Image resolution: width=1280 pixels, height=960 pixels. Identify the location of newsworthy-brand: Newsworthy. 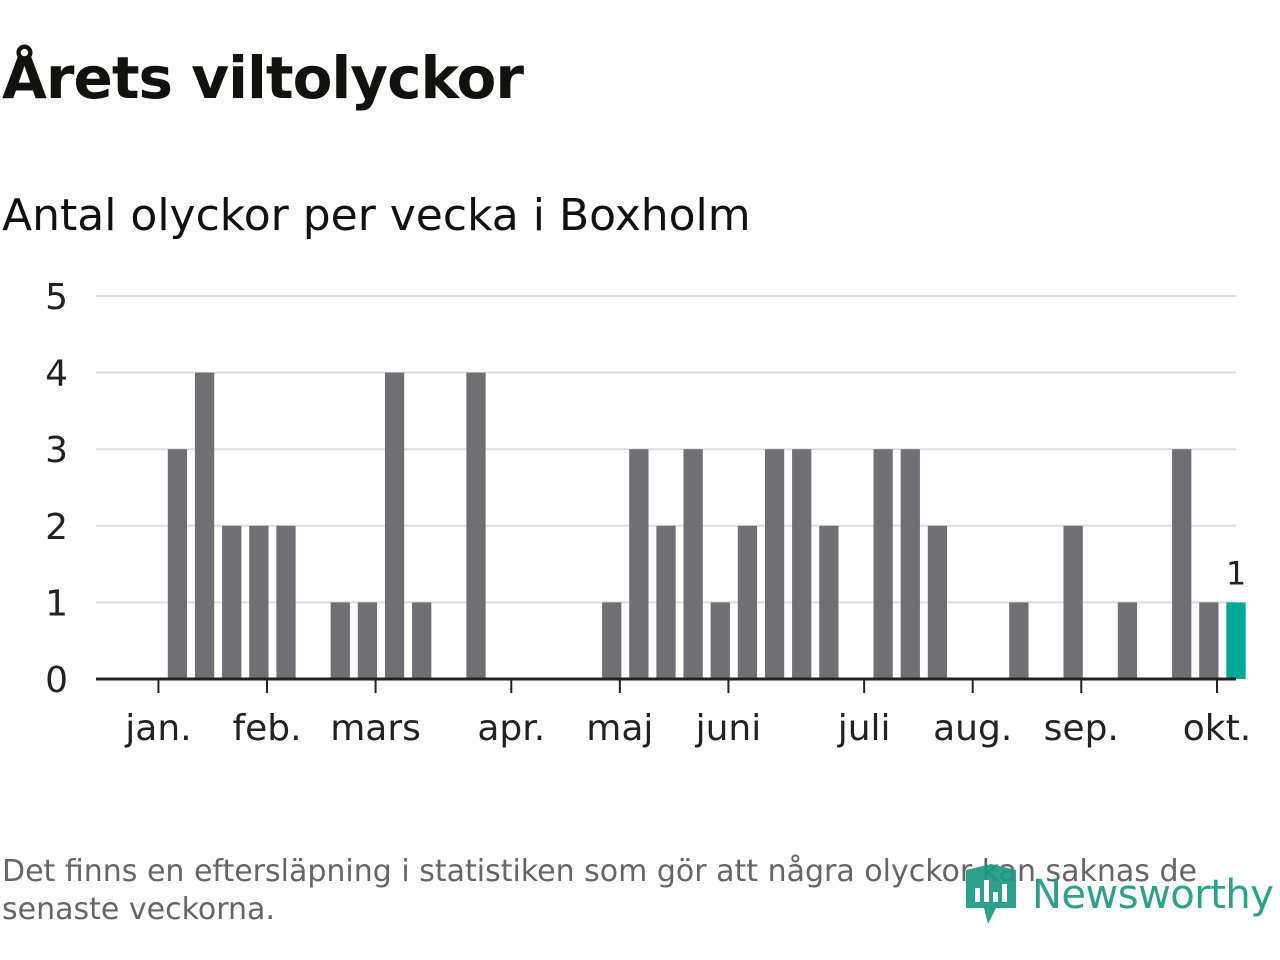
(1120, 895).